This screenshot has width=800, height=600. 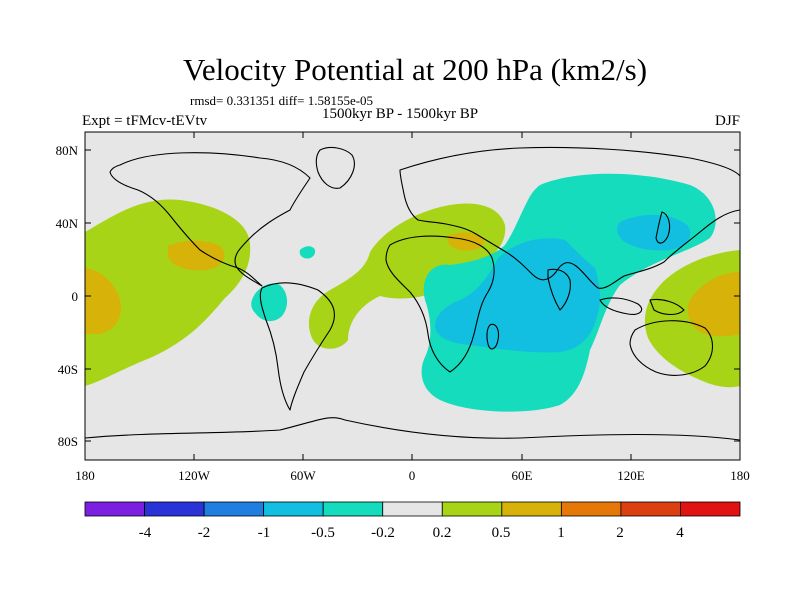 I want to click on y-tick-label: 40S, so click(x=68, y=369).